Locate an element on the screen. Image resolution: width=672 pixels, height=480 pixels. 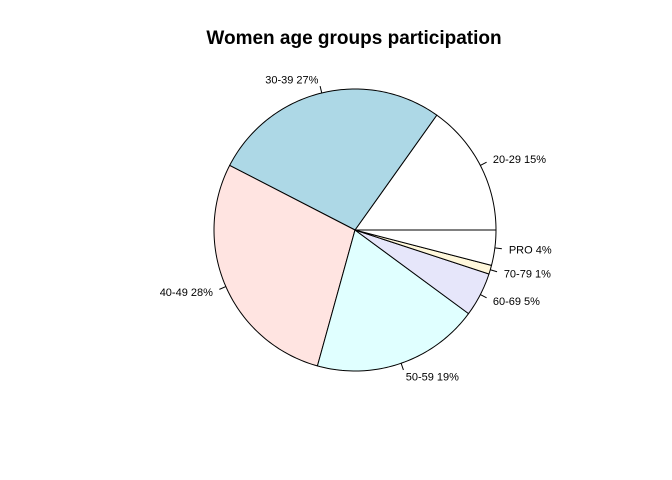
slice-label-2: 40-49 28% is located at coordinates (186, 293).